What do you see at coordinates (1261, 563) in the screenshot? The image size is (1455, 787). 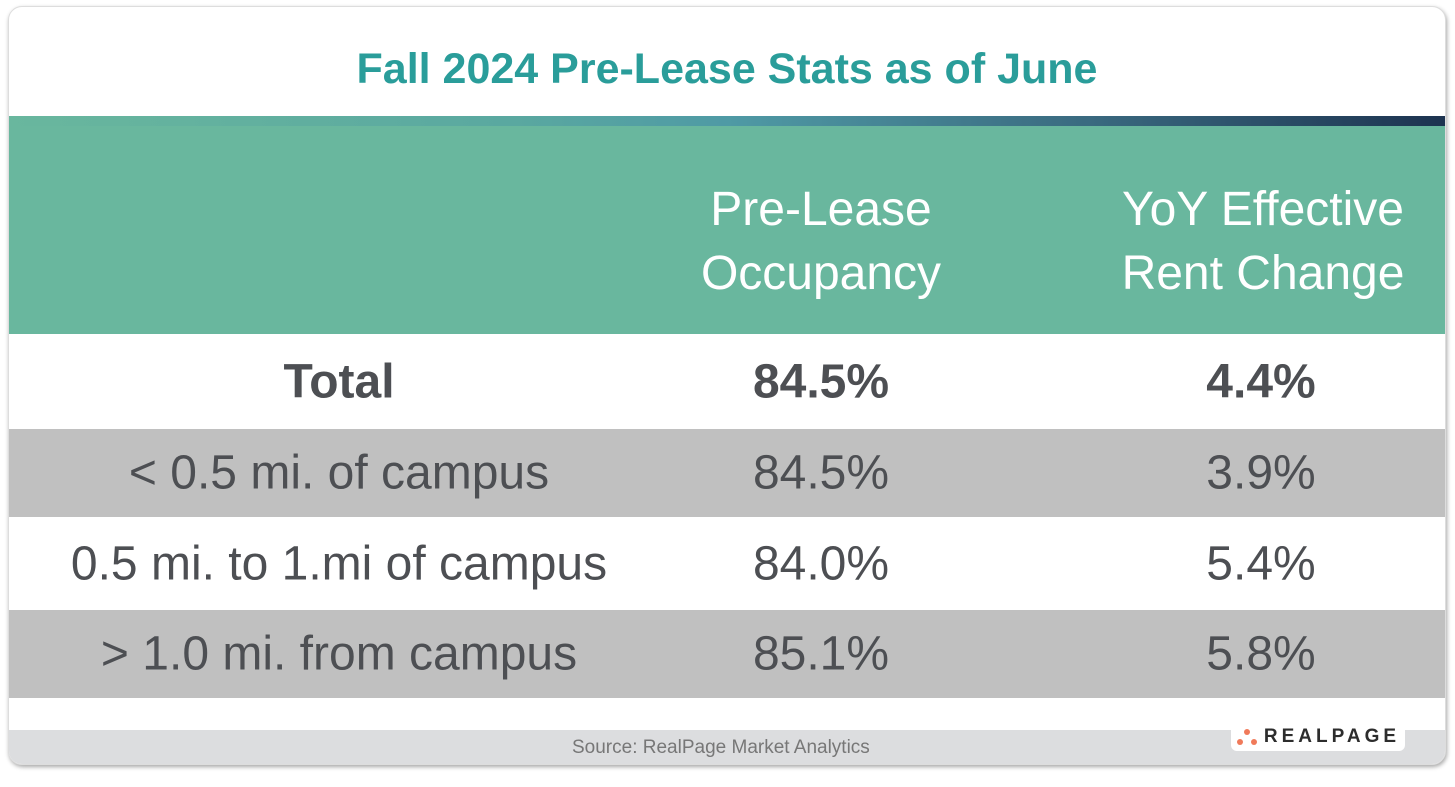 I see `row-rent-change: 5.4%` at bounding box center [1261, 563].